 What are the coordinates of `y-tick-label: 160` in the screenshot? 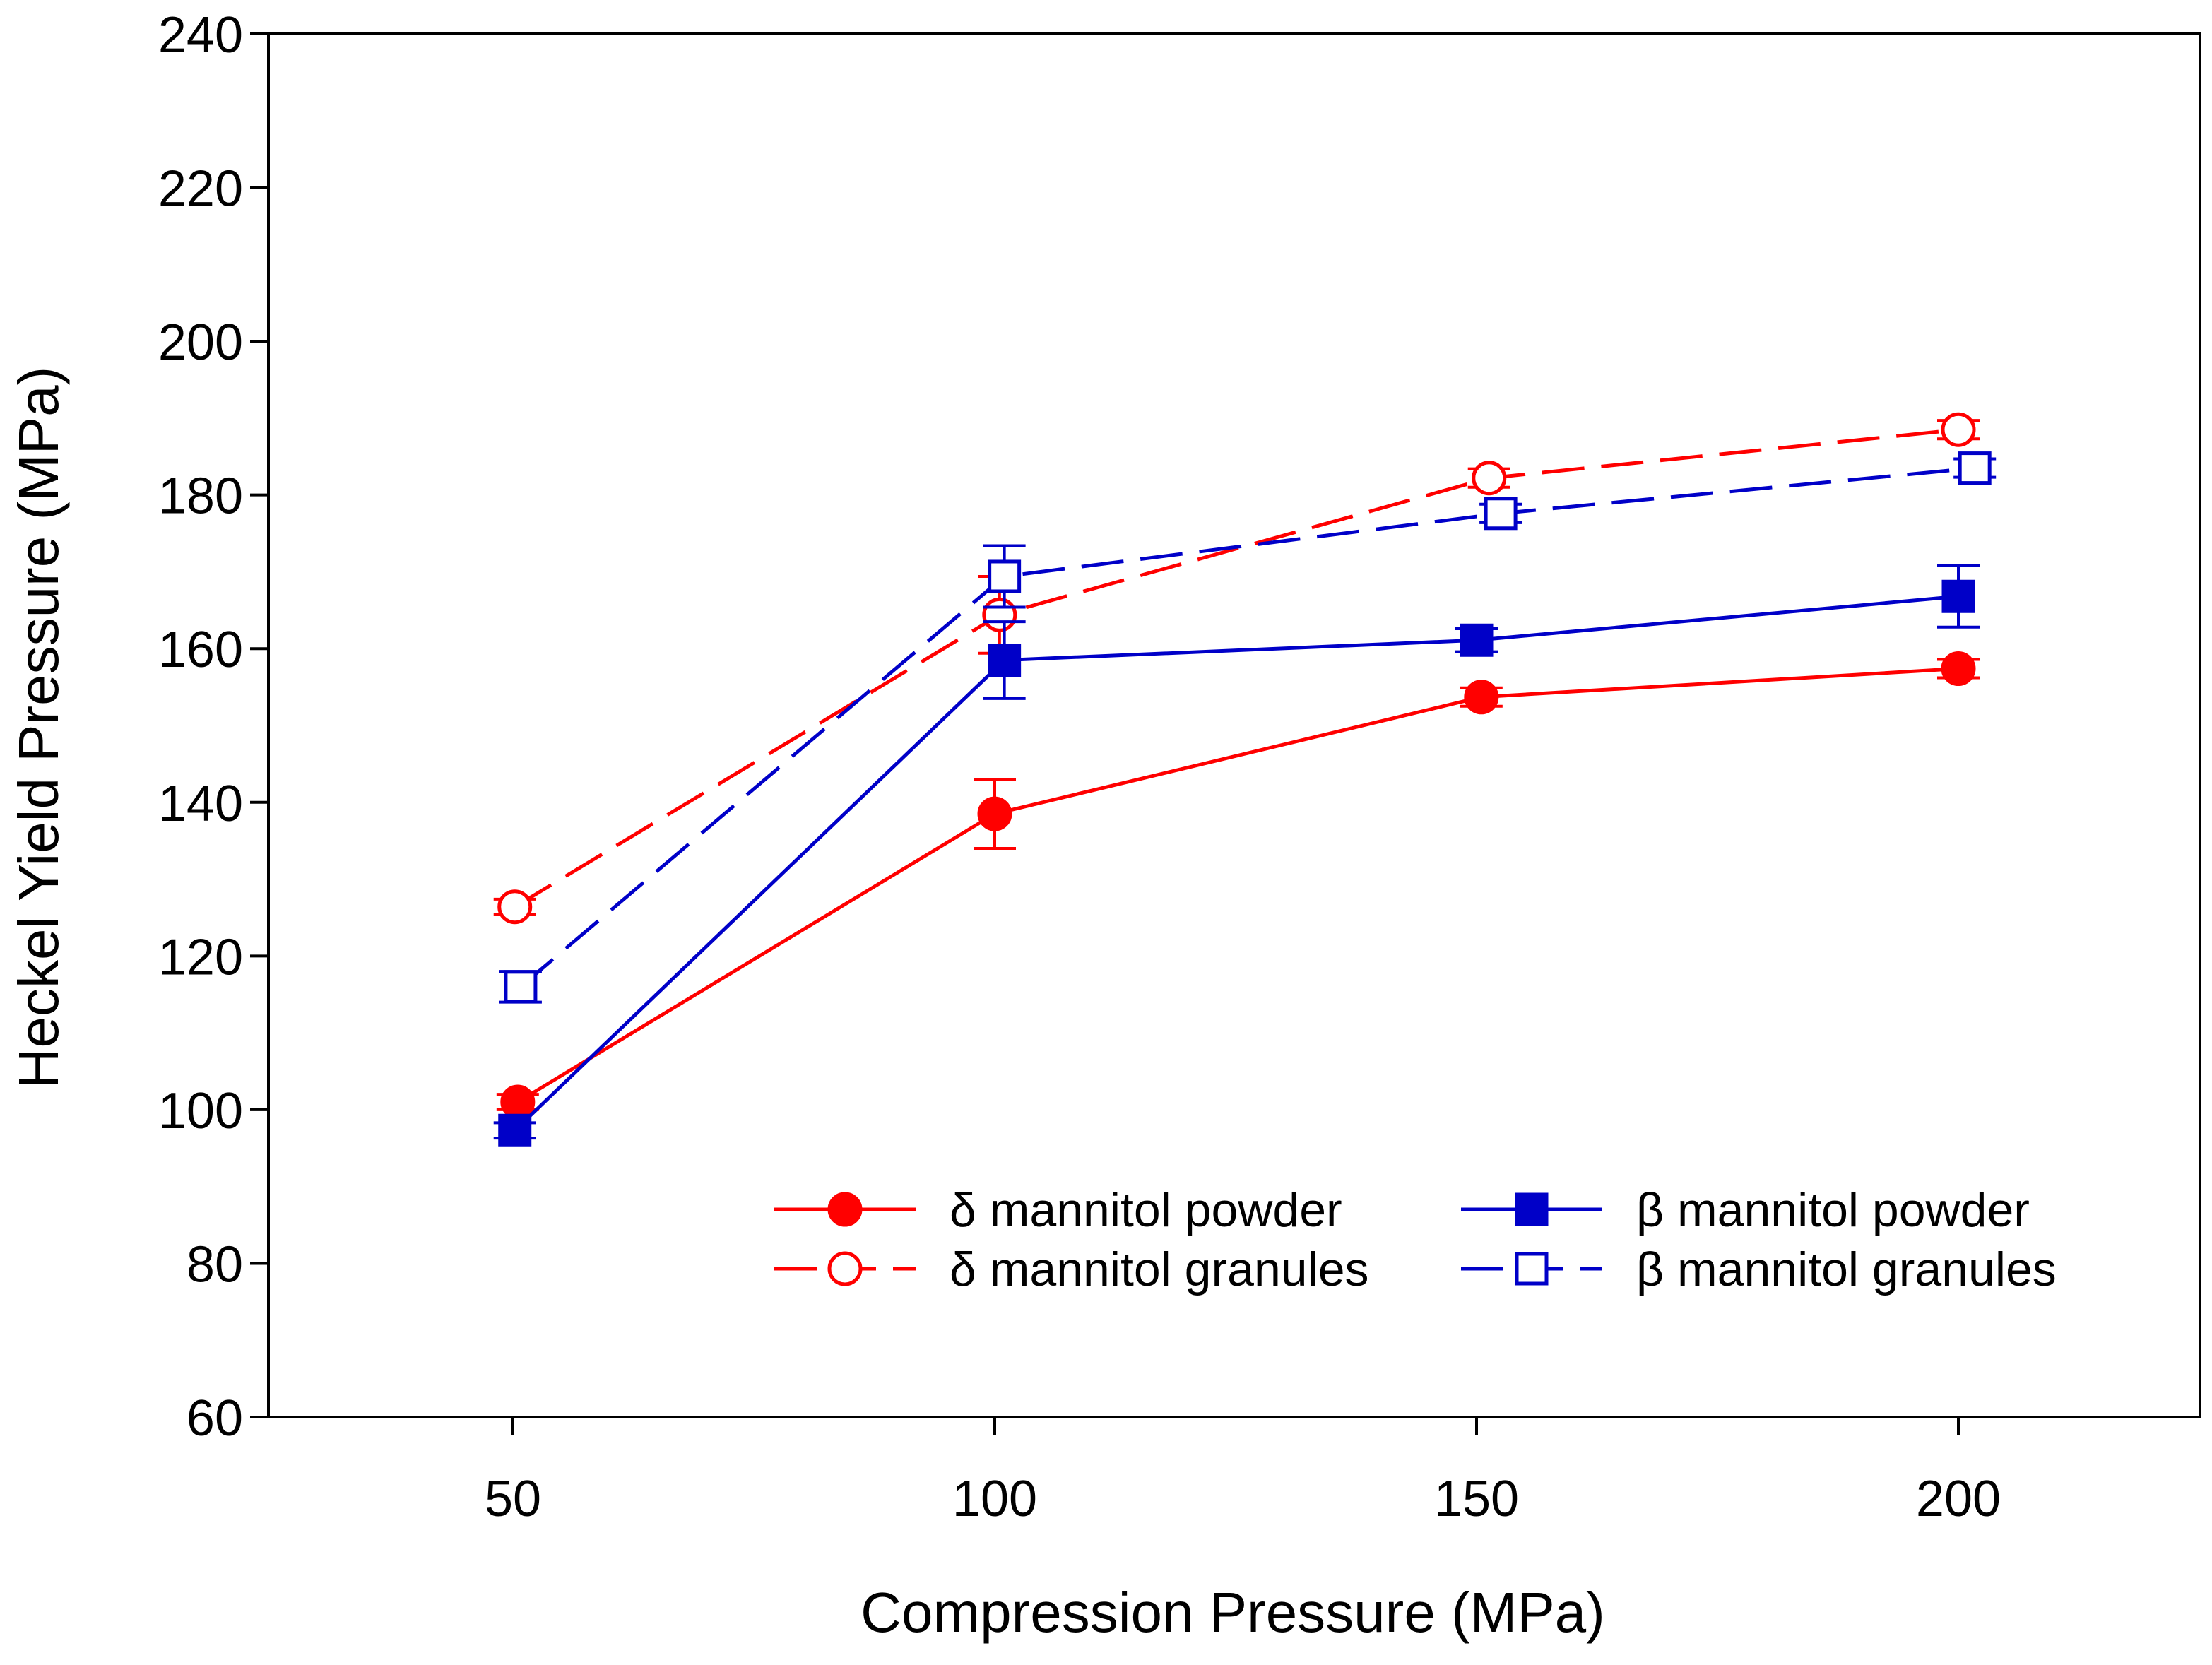 It's located at (200, 650).